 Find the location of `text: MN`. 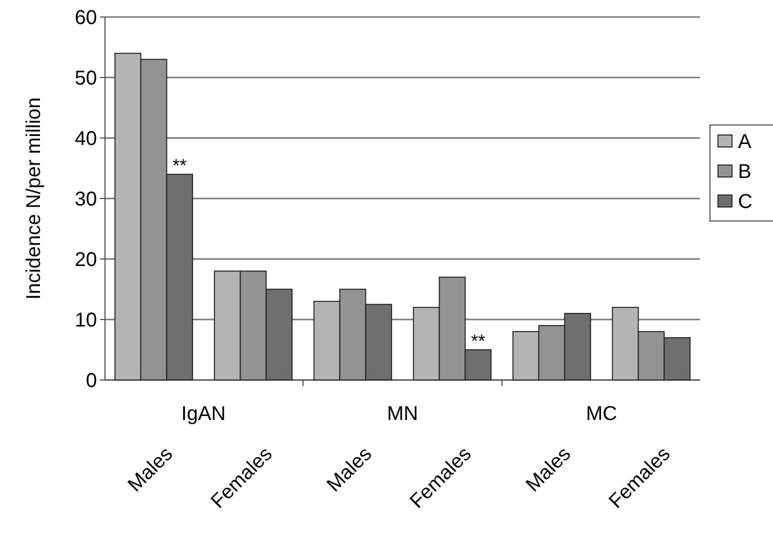

text: MN is located at coordinates (402, 414).